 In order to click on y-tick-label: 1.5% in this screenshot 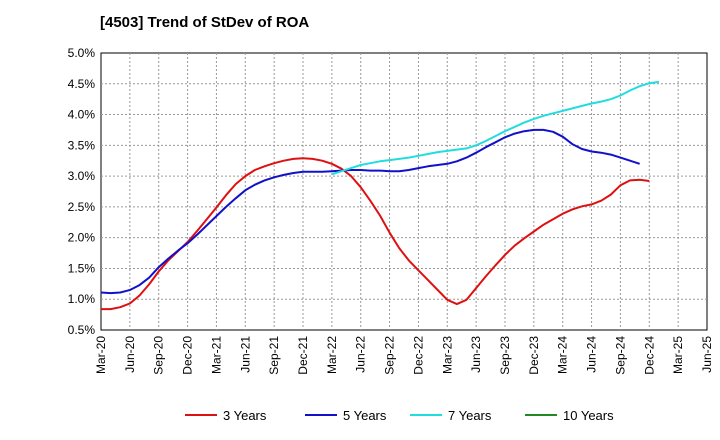, I will do `click(82, 268)`.